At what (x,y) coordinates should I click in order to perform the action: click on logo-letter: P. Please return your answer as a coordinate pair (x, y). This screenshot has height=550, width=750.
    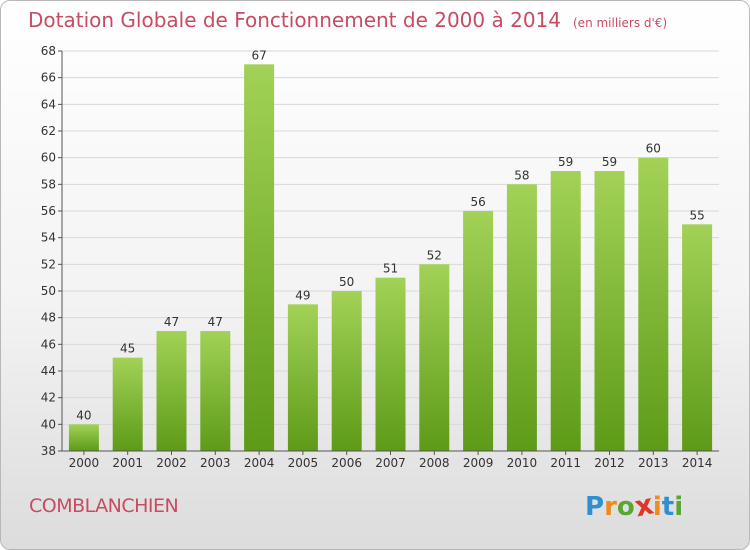
    Looking at the image, I should click on (595, 507).